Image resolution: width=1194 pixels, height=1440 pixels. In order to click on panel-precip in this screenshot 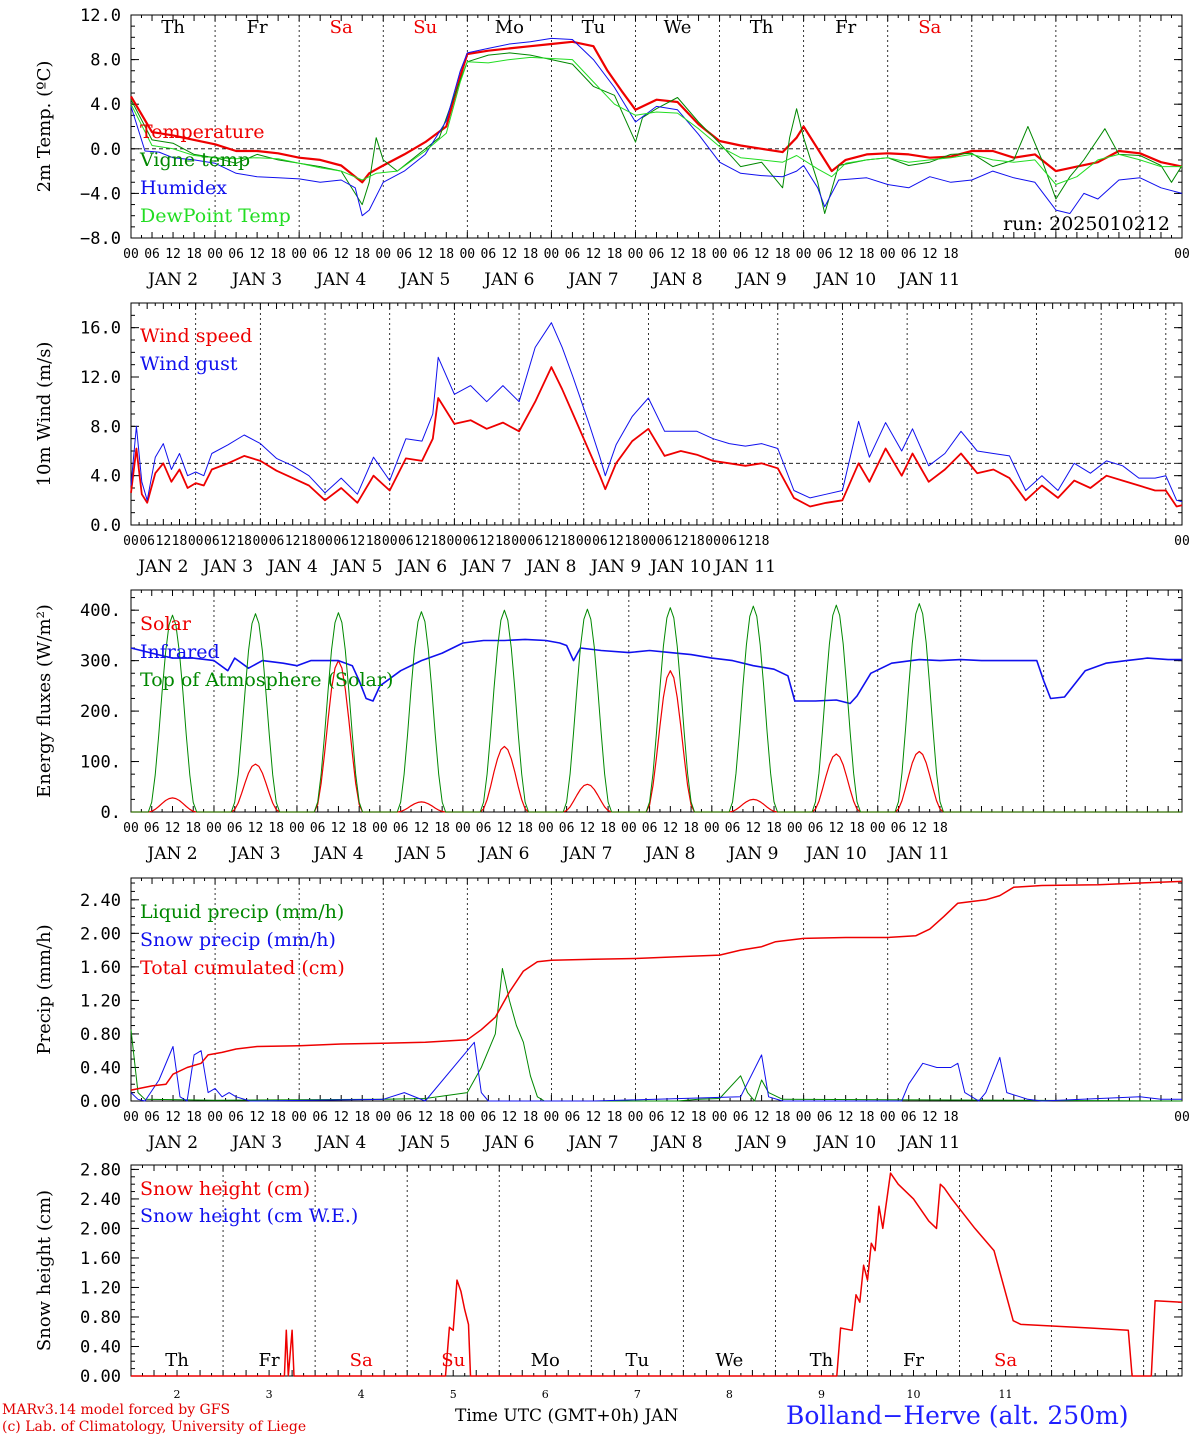, I will do `click(656, 989)`.